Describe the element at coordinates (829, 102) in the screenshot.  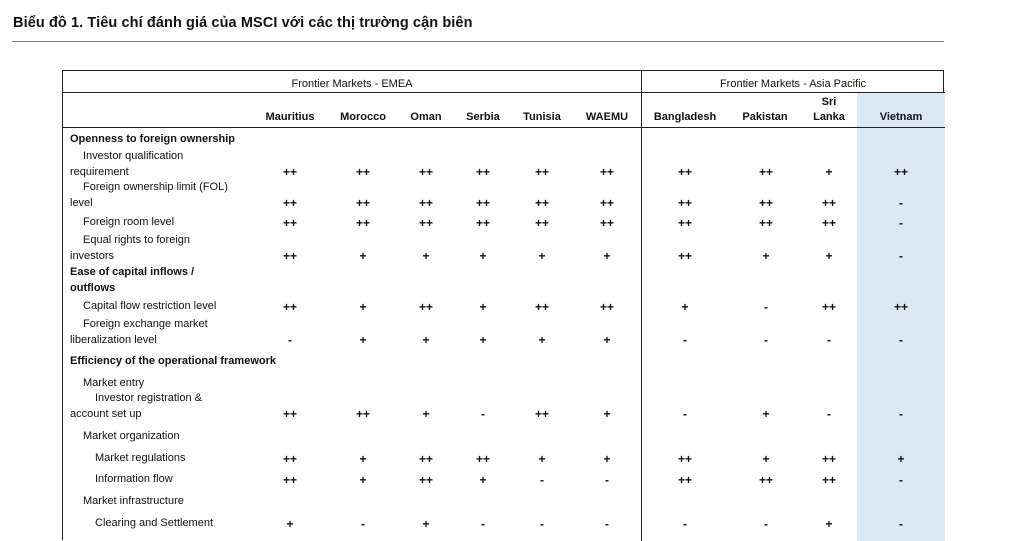
I see `column-header-sri: Sri` at that location.